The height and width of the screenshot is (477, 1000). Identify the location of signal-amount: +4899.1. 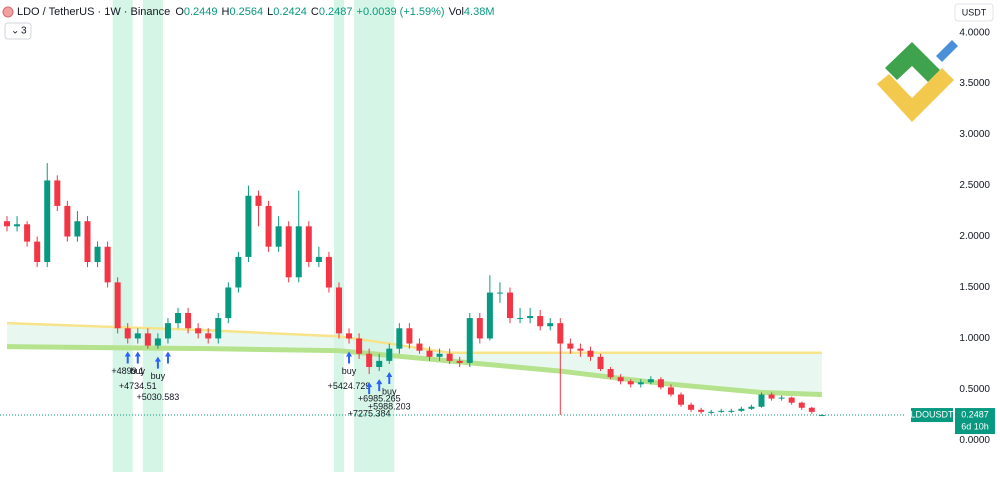
(127, 371).